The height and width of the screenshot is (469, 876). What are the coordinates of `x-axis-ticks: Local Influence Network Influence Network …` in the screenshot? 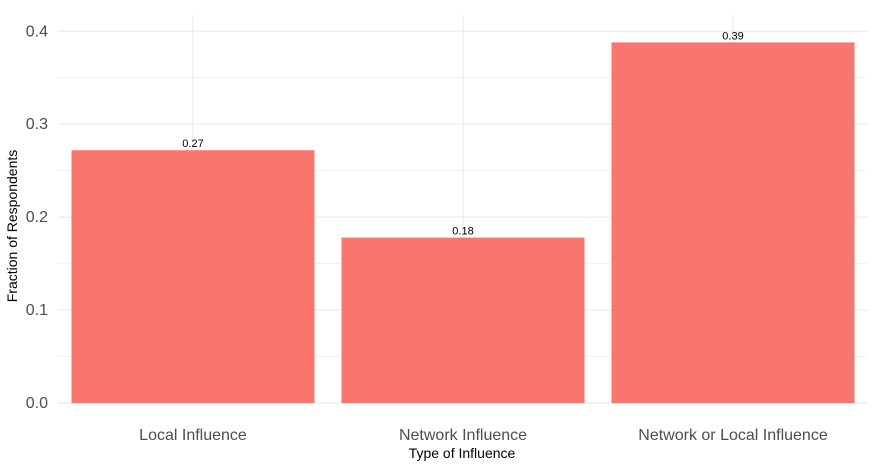 It's located at (483, 435).